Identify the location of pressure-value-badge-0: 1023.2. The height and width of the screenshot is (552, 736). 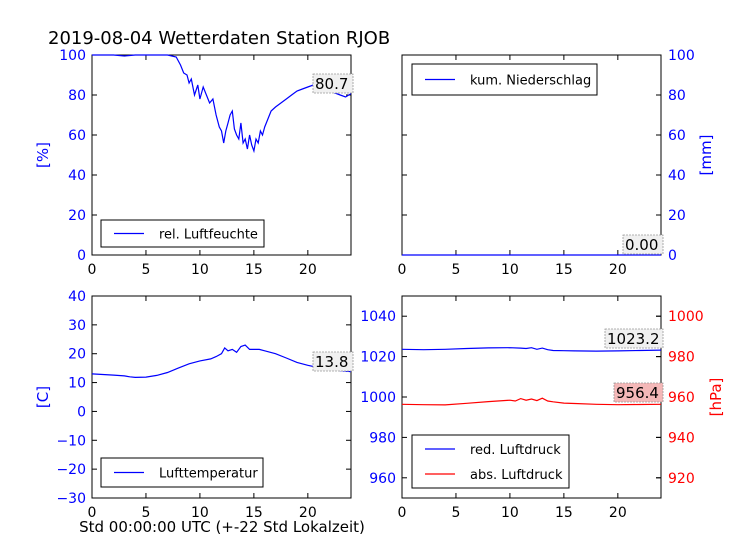
(633, 339).